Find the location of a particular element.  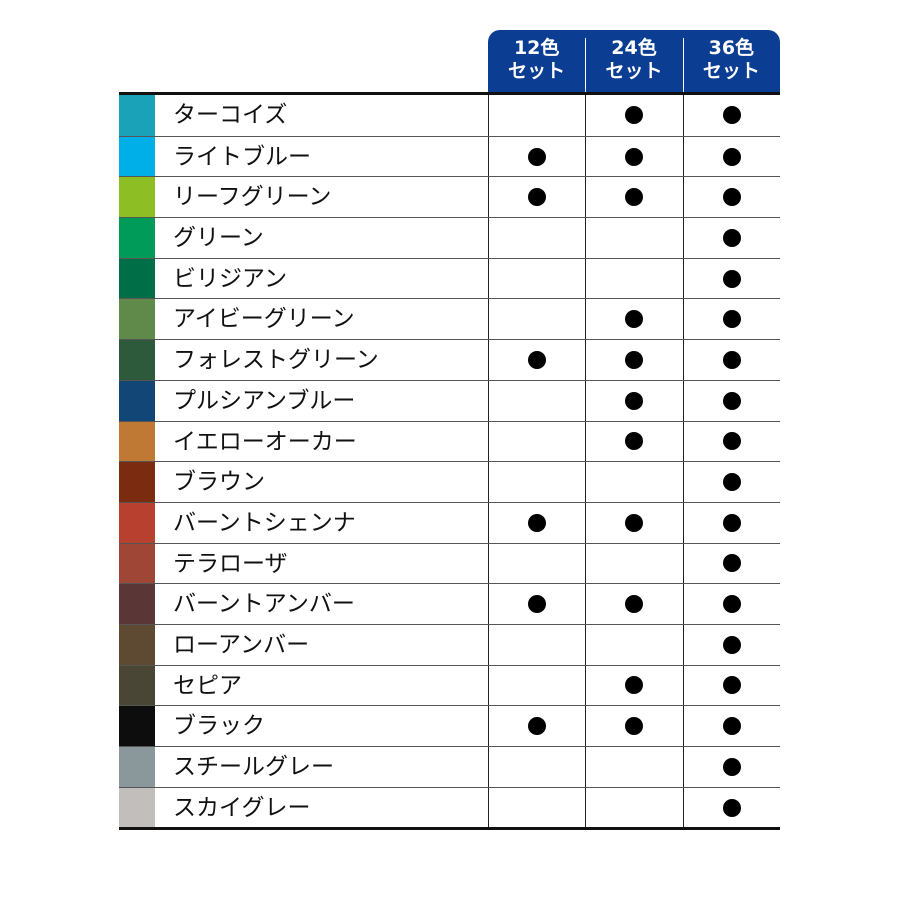

color-name: ライトブルー is located at coordinates (241, 156).